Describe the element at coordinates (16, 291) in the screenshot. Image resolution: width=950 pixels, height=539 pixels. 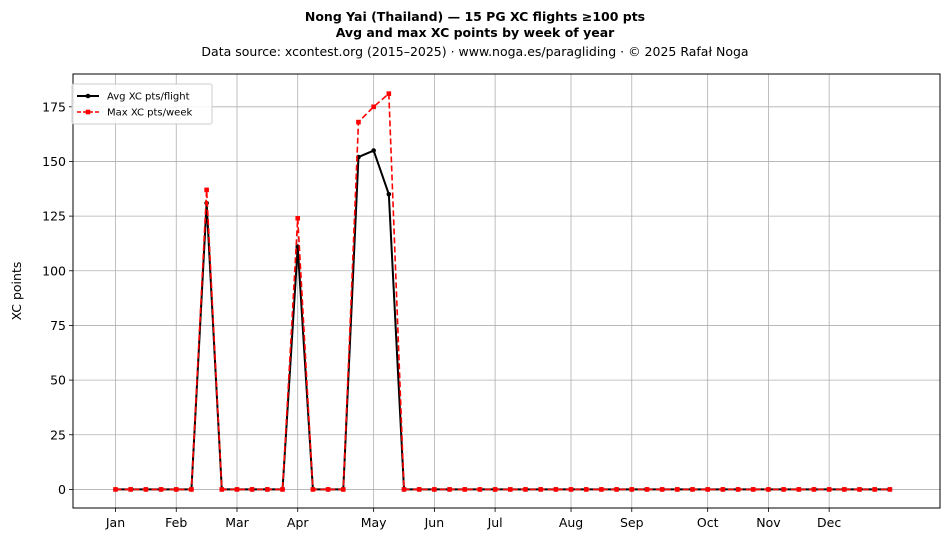
I see `y-axis-label: XC points` at that location.